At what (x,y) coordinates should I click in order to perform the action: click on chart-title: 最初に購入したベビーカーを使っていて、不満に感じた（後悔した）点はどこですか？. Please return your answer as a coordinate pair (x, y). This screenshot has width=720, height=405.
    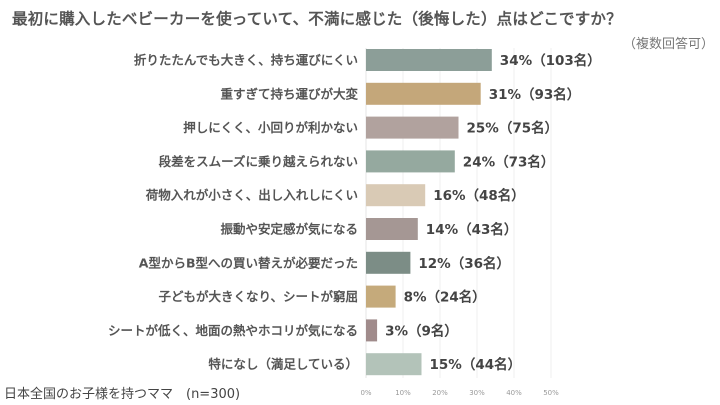
    Looking at the image, I should click on (317, 19).